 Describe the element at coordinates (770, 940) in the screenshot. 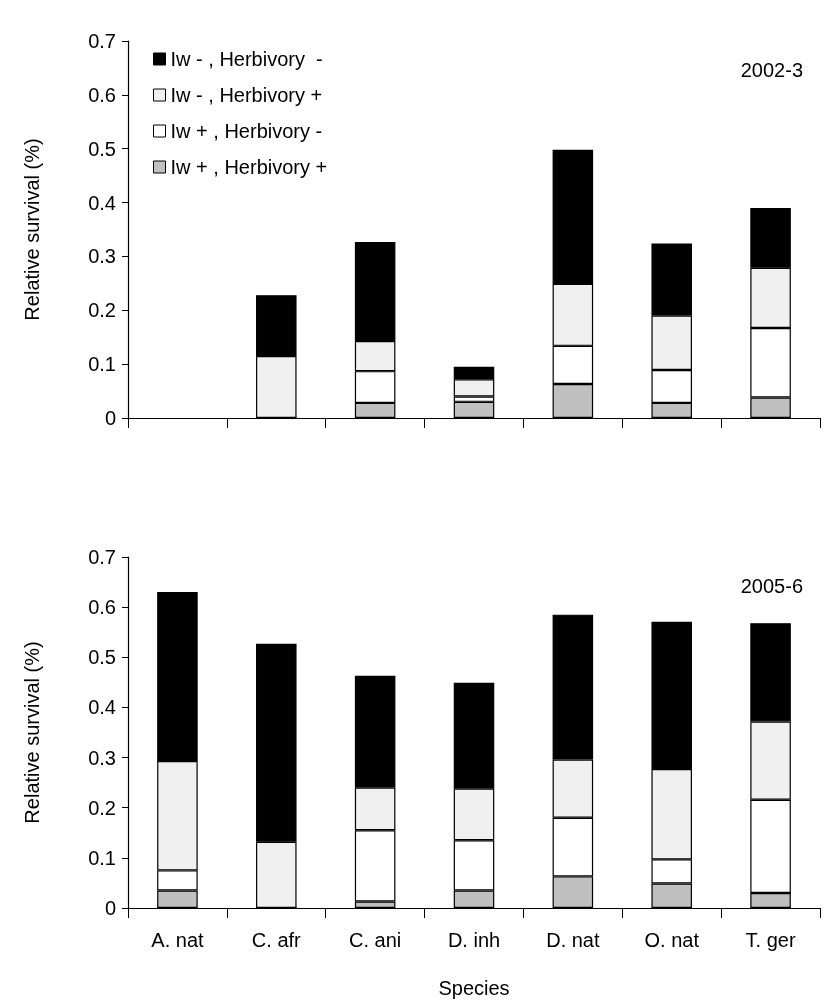

I see `x-tick-label: T. ger` at that location.